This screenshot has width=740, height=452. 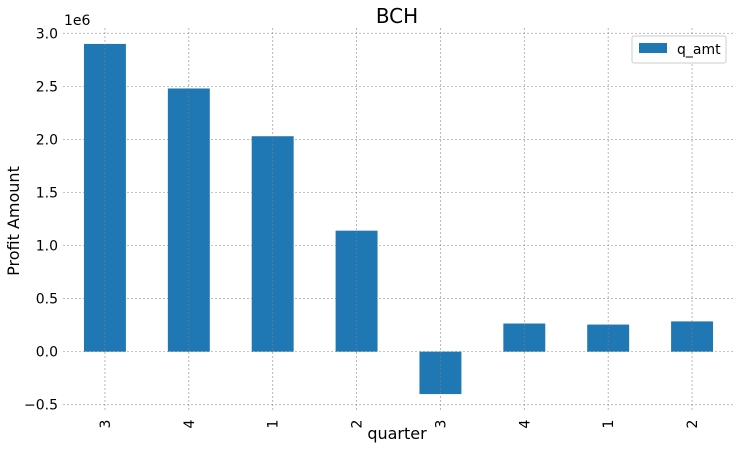 What do you see at coordinates (41, 406) in the screenshot?
I see `y-tick-label: −0.5` at bounding box center [41, 406].